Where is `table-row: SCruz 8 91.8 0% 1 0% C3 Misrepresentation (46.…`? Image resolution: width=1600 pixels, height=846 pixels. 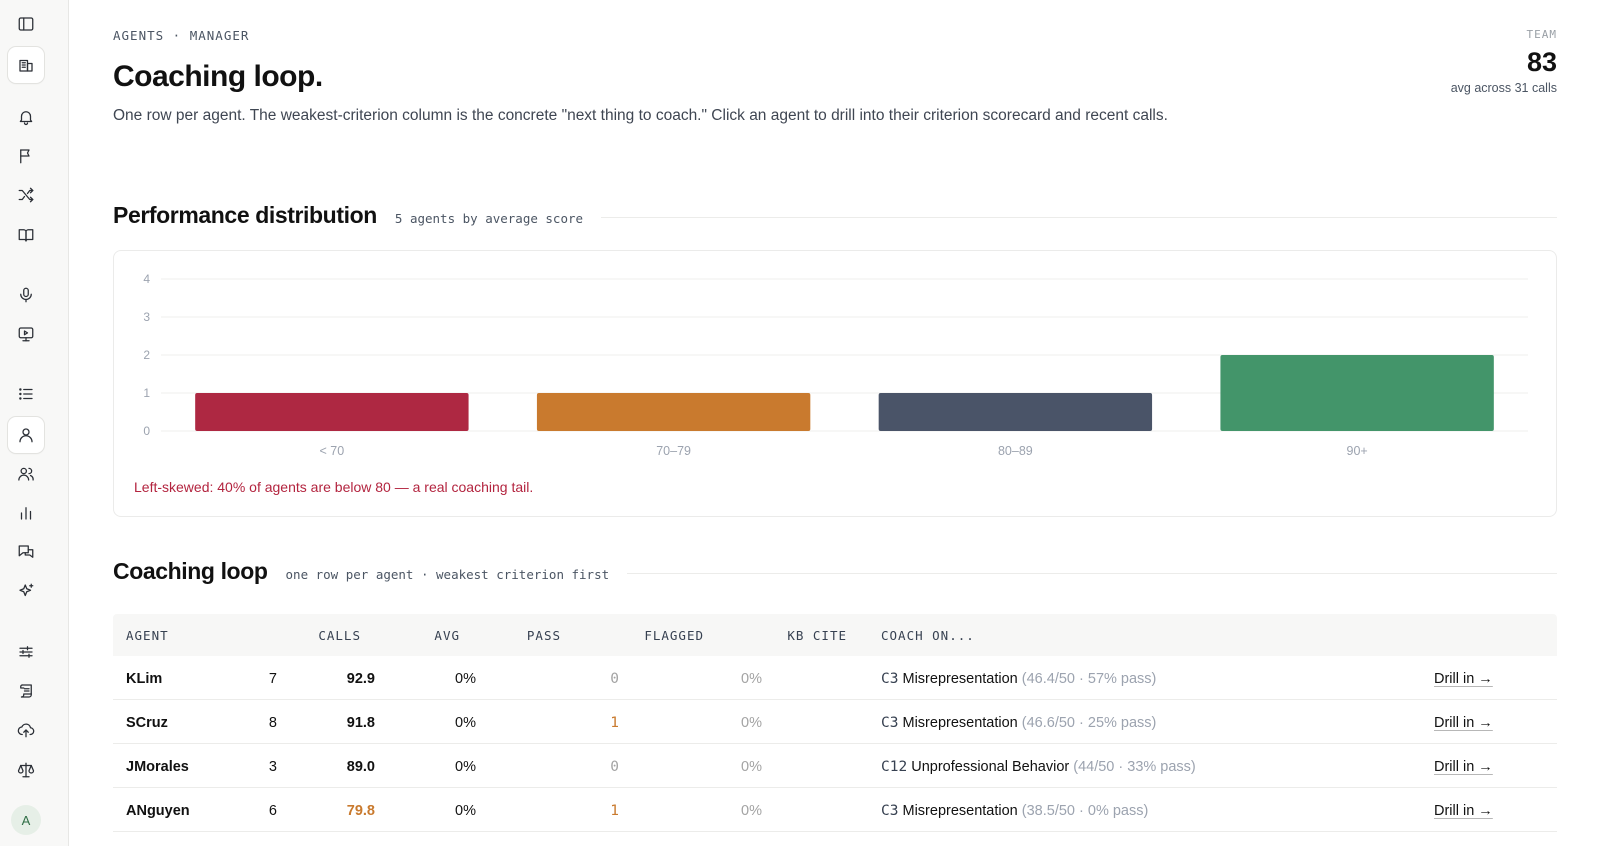
table-row: SCruz 8 91.8 0% 1 0% C3 Misrepresentation (46.… is located at coordinates (835, 722).